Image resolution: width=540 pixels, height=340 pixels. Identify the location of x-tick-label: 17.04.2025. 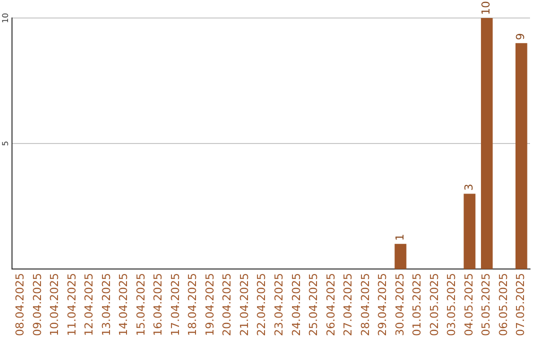
(175, 304).